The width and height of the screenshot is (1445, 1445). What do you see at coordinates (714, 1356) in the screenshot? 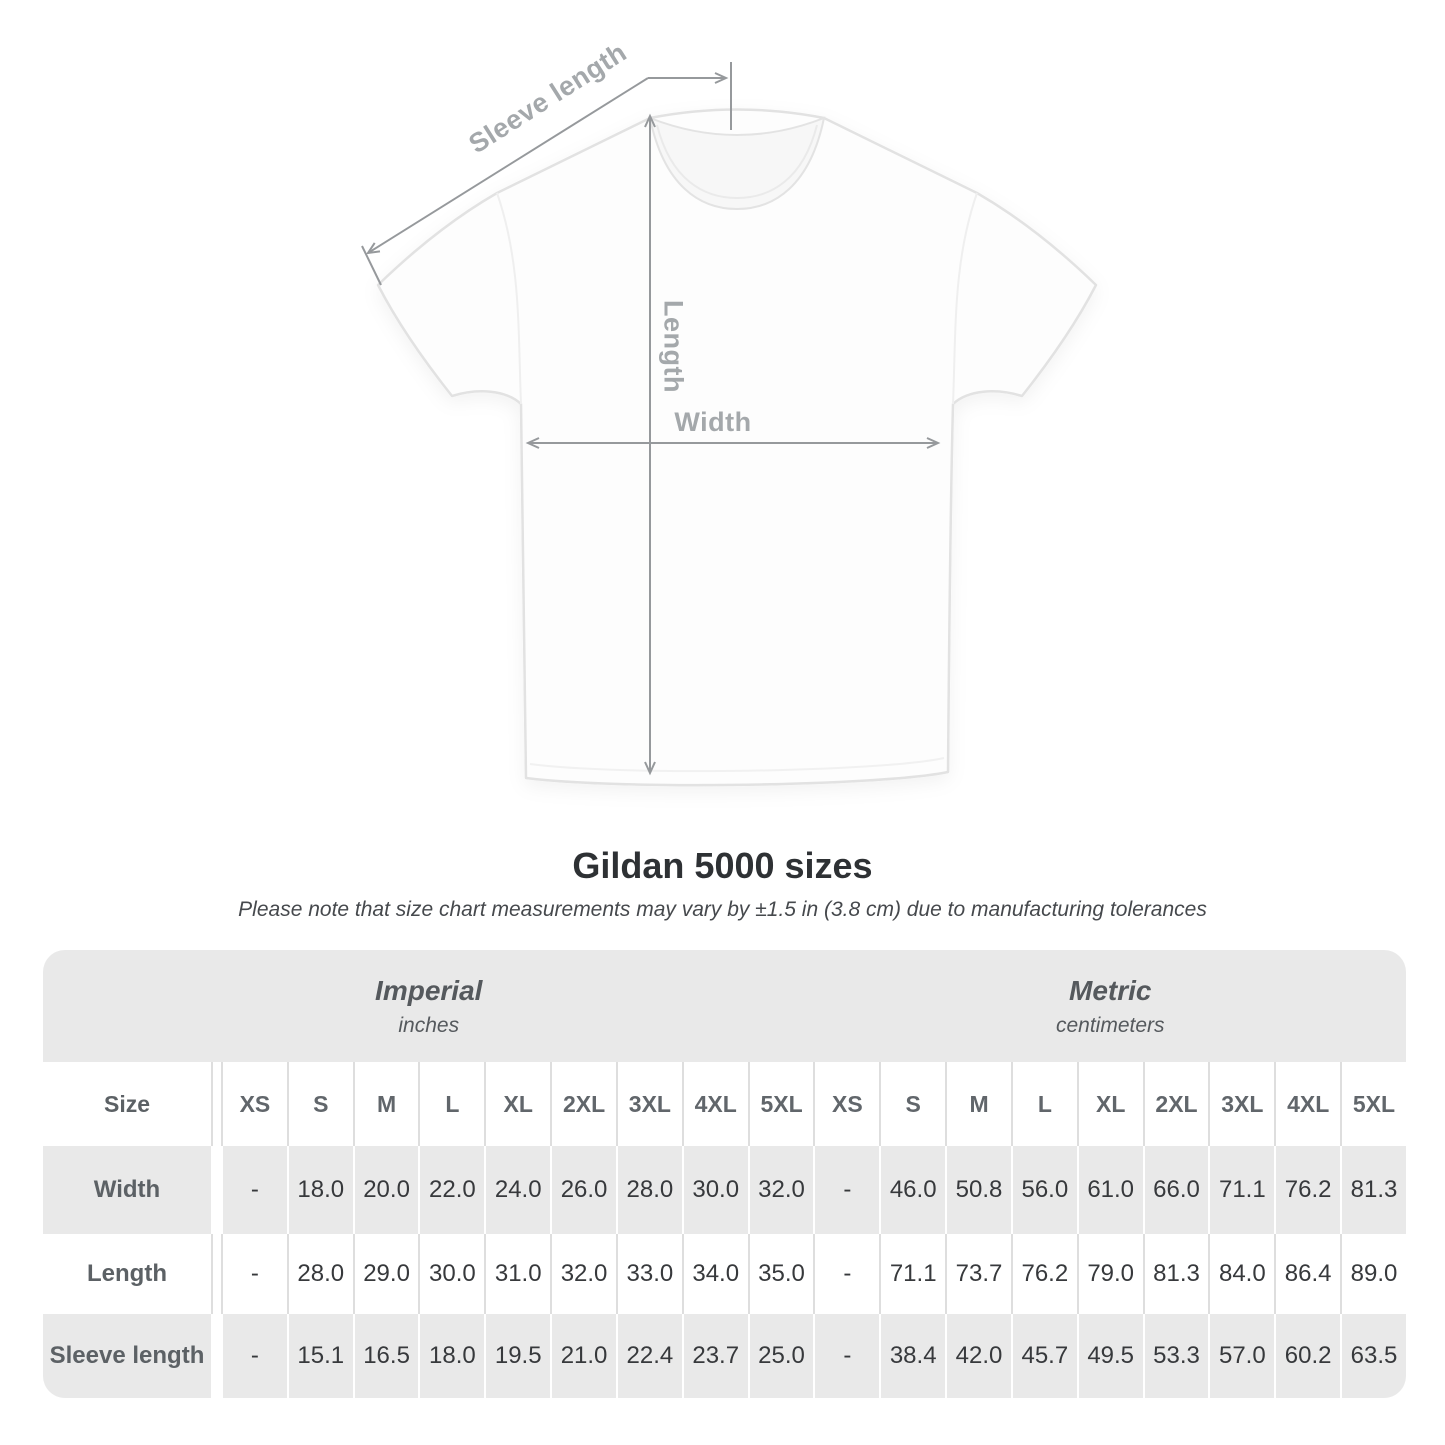
I see `measurement-cell-imperial: 23.7` at bounding box center [714, 1356].